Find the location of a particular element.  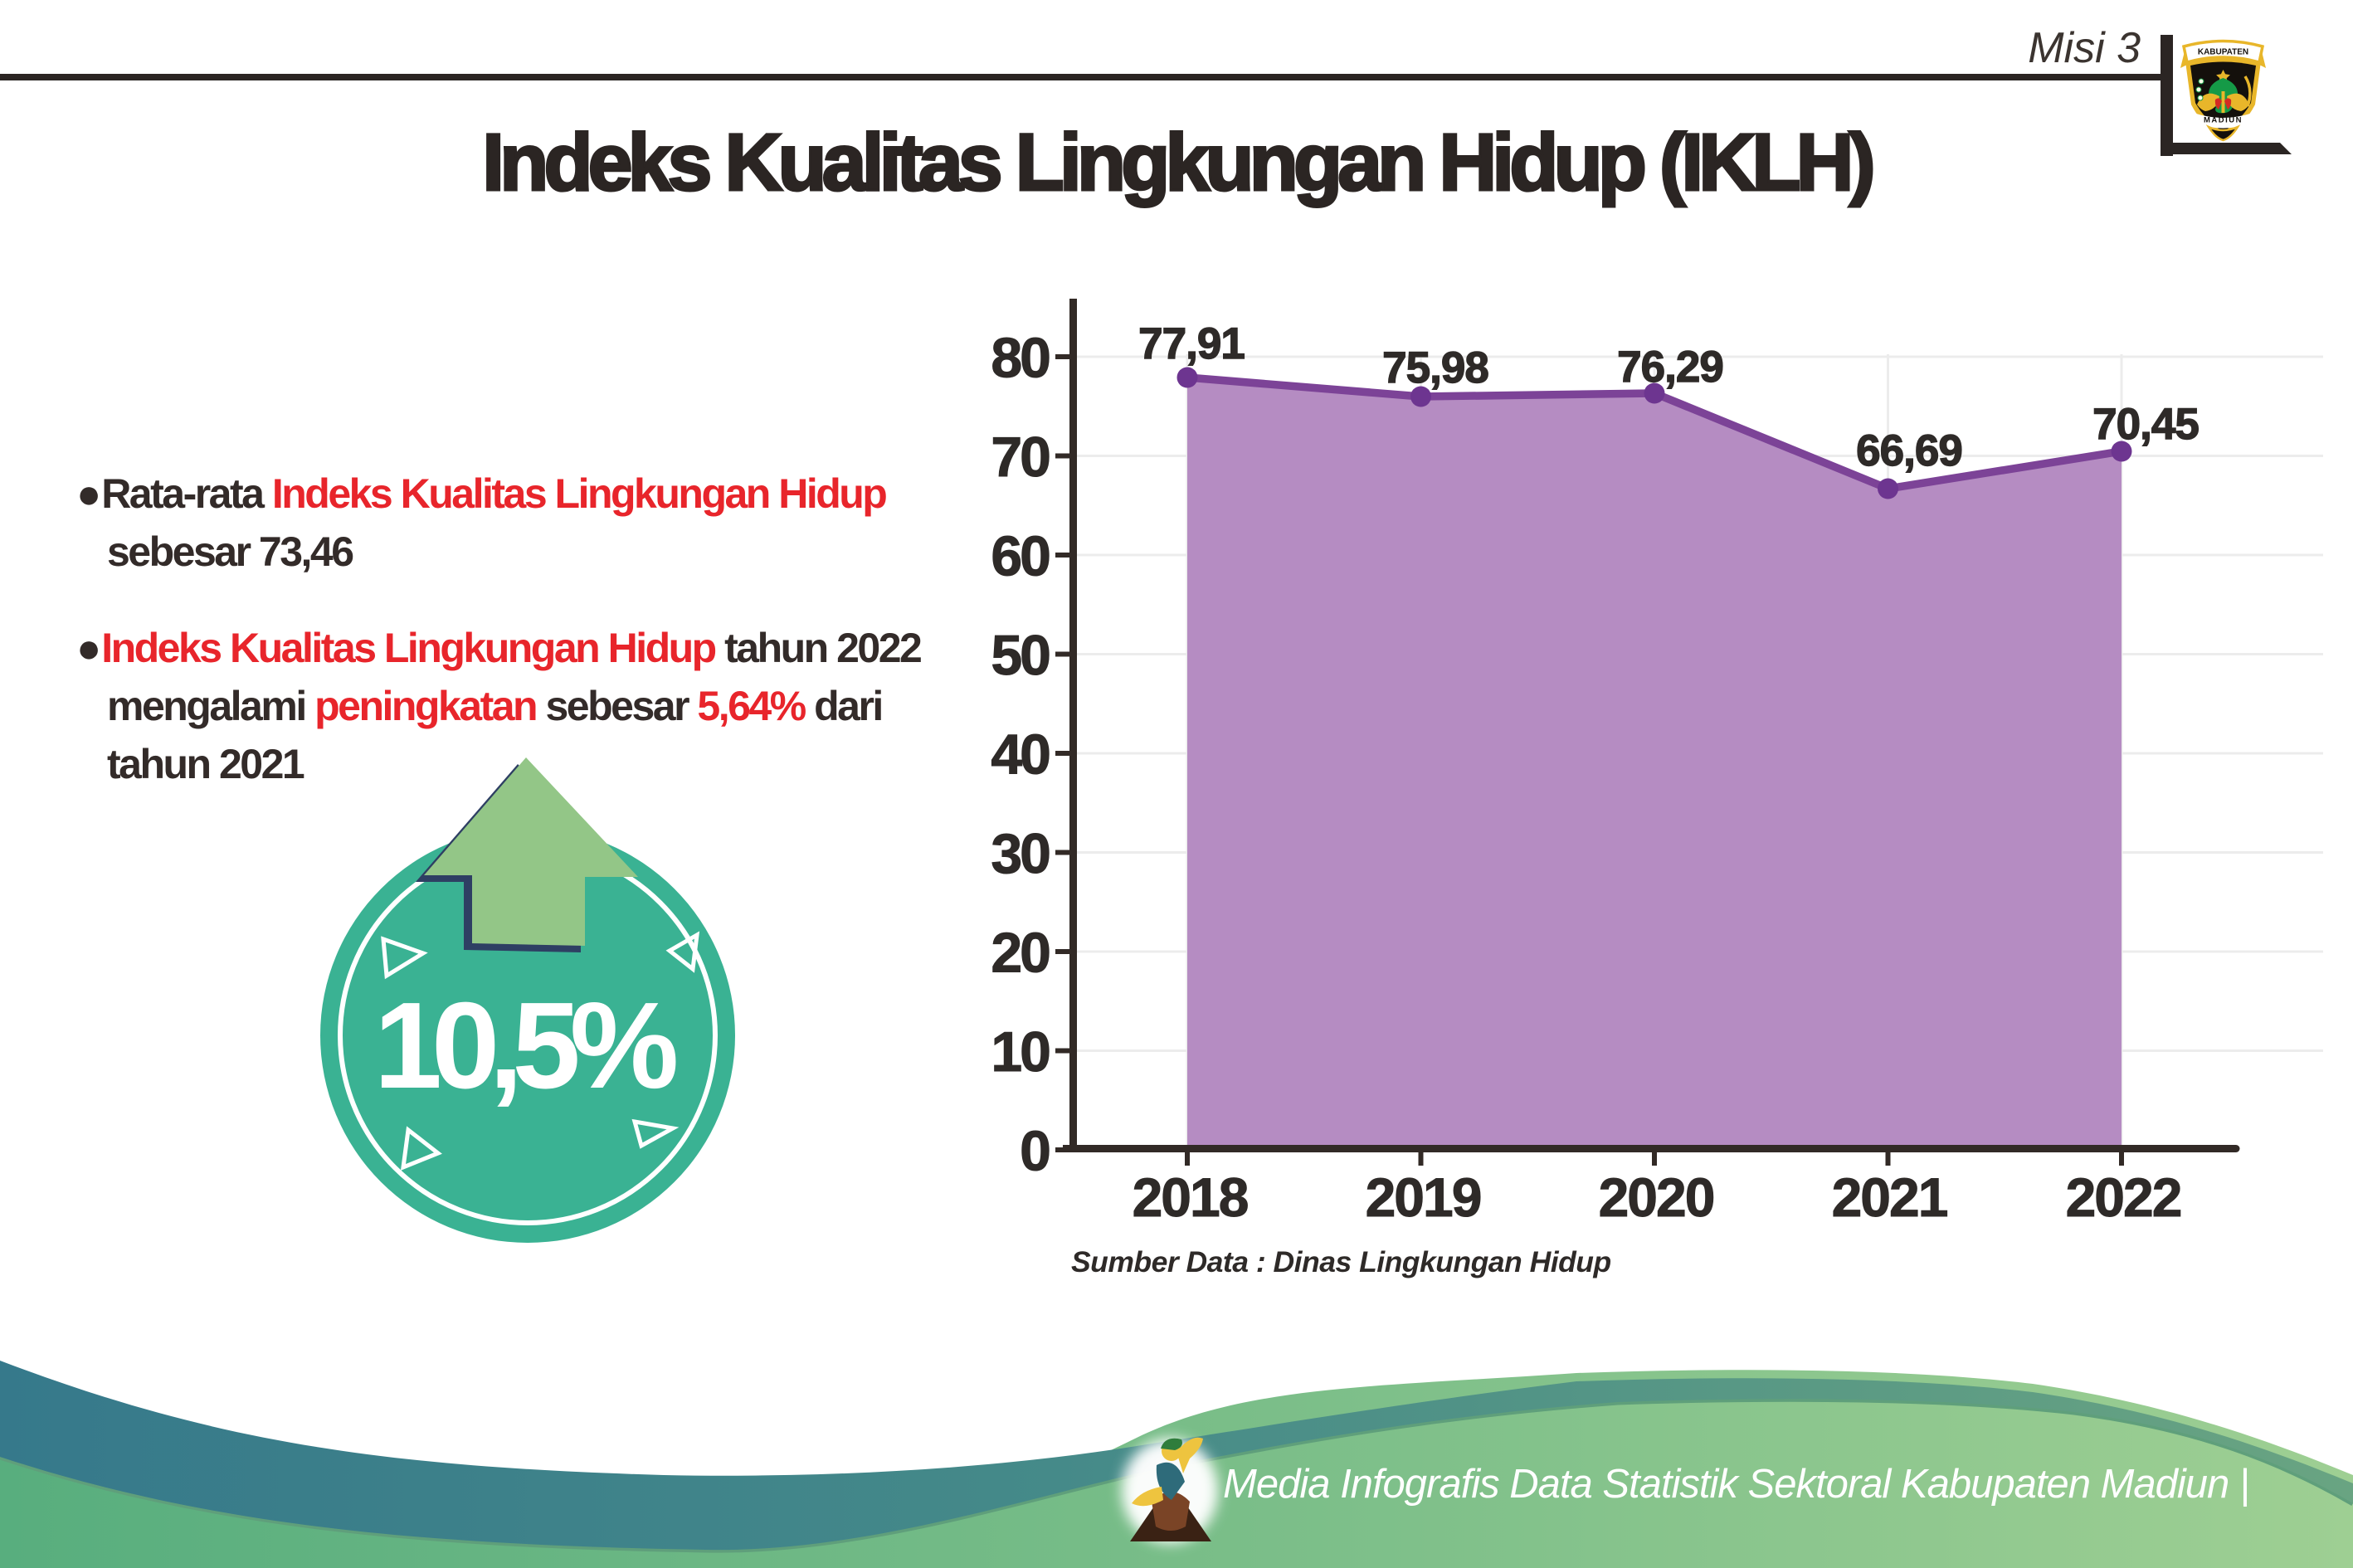

svg-text: 10 is located at coordinates (1020, 1051).